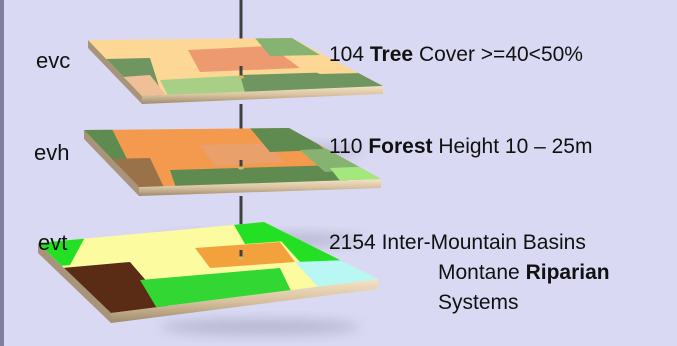 The height and width of the screenshot is (346, 677). I want to click on evh-front-edge, so click(260, 187).